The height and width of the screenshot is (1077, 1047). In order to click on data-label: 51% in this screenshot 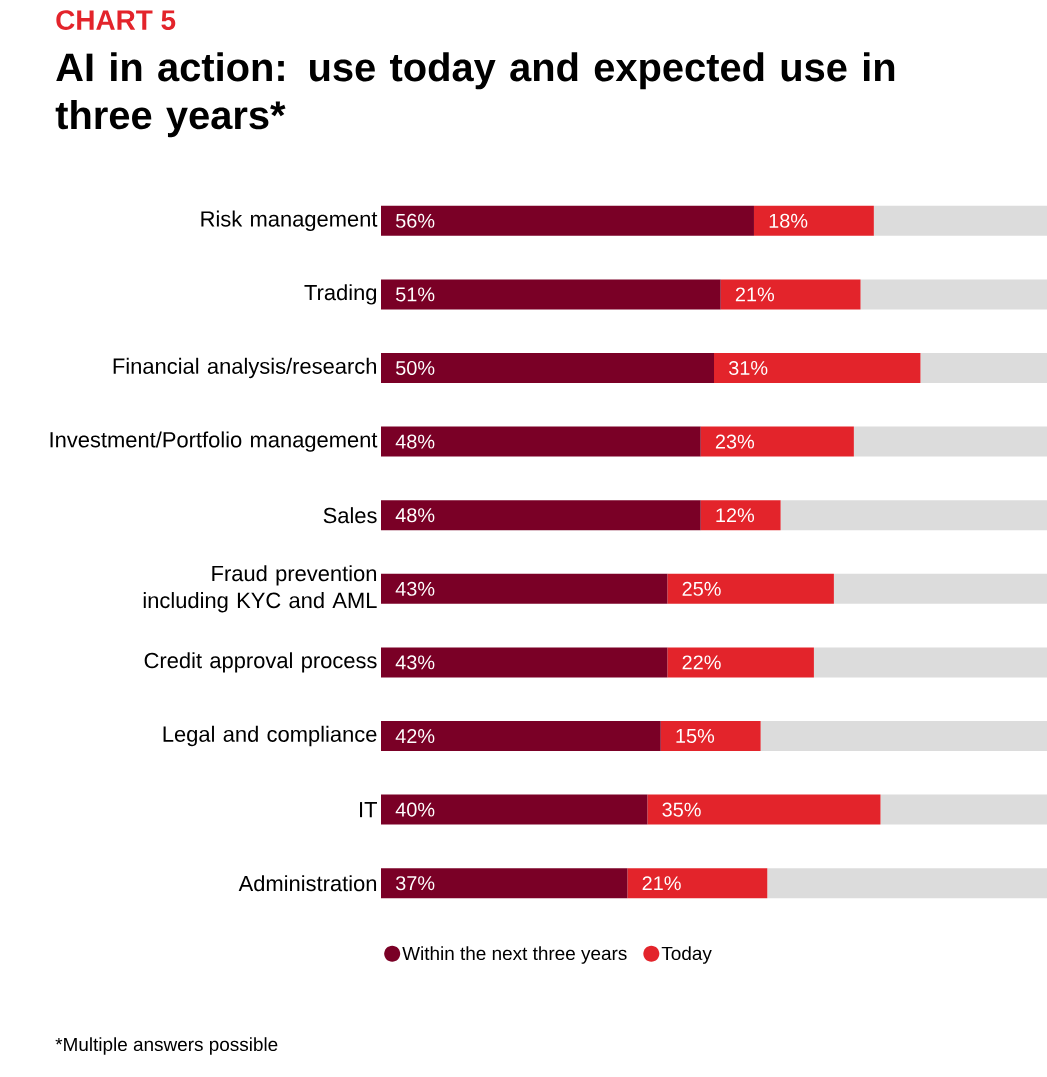, I will do `click(415, 294)`.